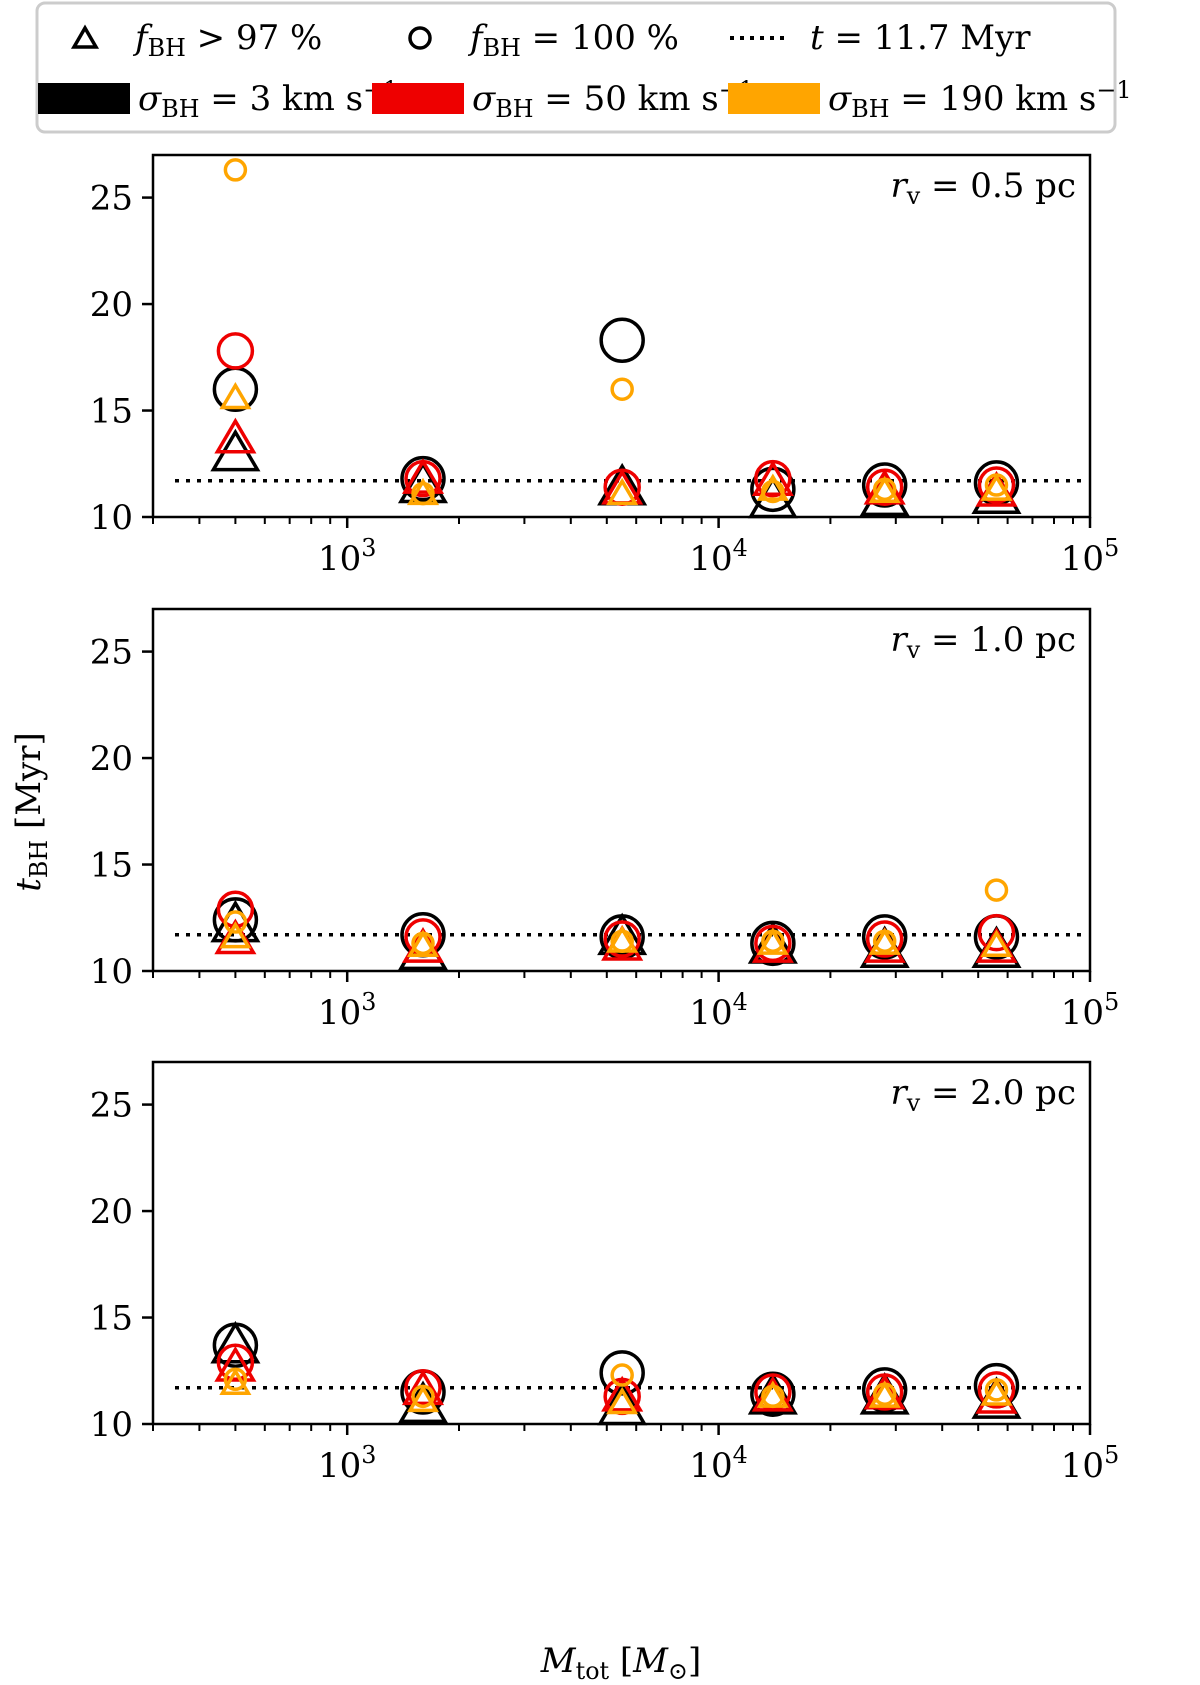 The width and height of the screenshot is (1200, 1685). I want to click on legend-entry-sigma-190: σBH = 190 km s−1, so click(929, 99).